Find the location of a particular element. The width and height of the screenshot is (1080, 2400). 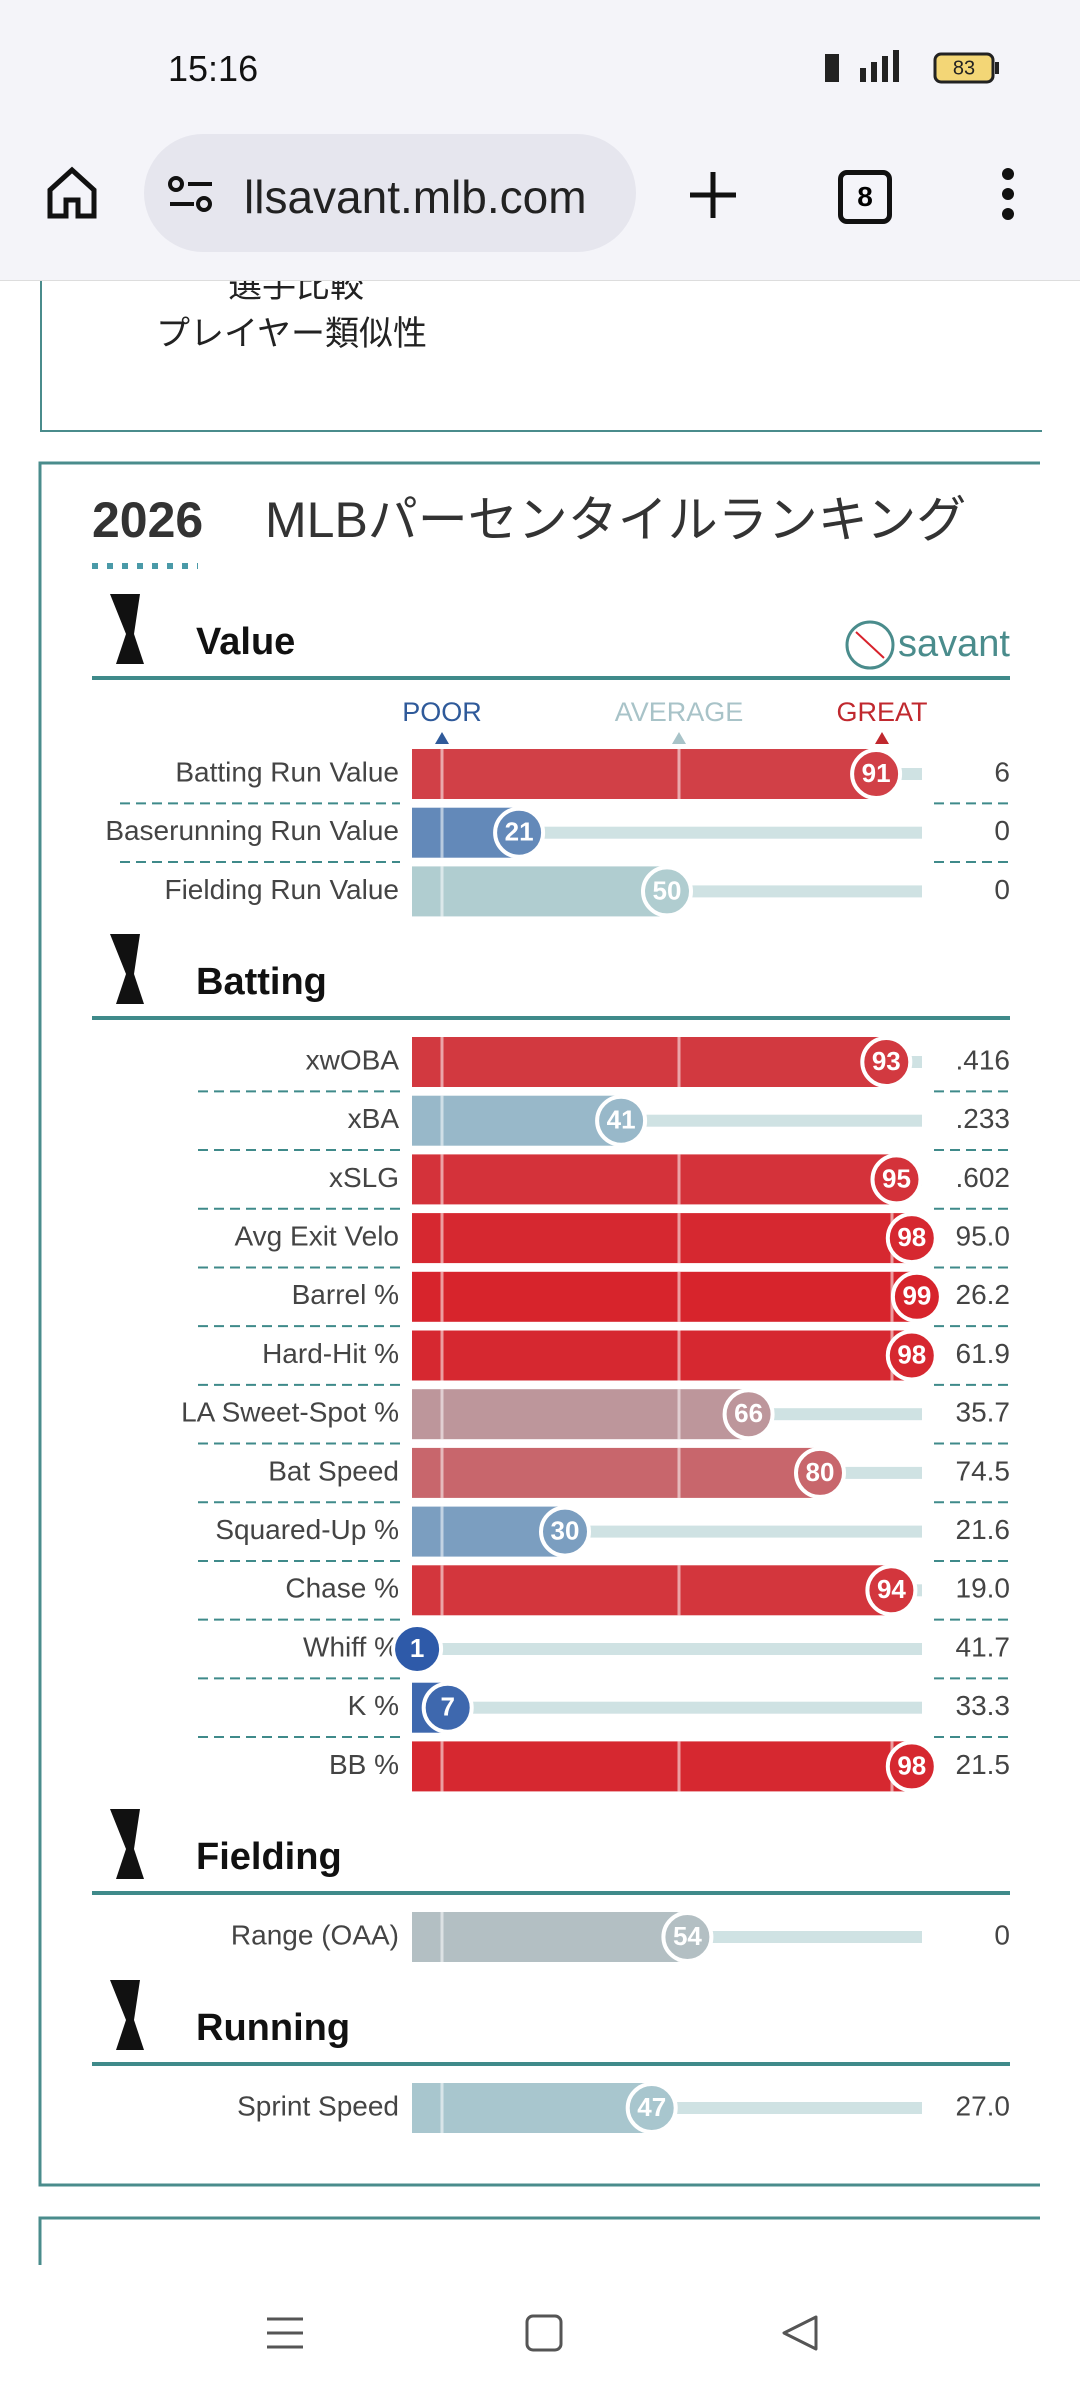

card-title: MLBパーセンタイルランキング is located at coordinates (615, 520).